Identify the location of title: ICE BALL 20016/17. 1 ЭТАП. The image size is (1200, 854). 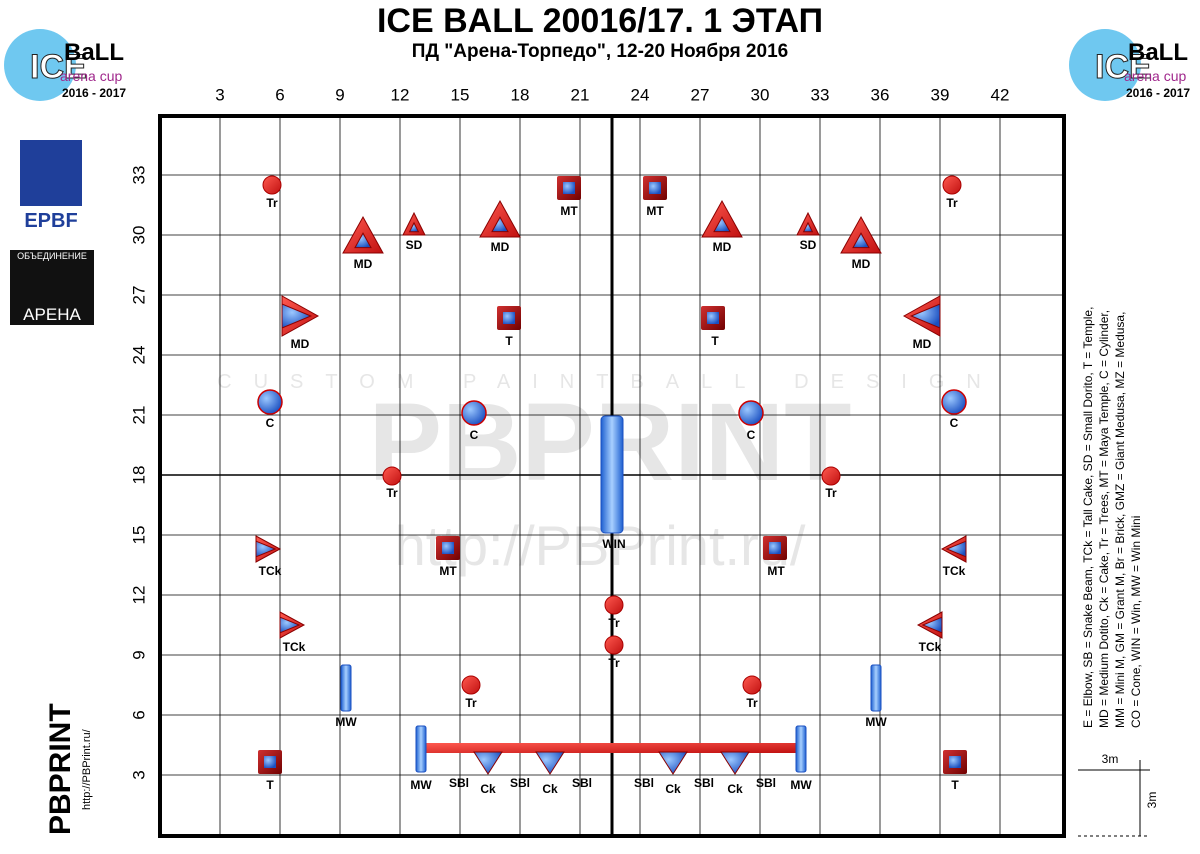
(600, 21).